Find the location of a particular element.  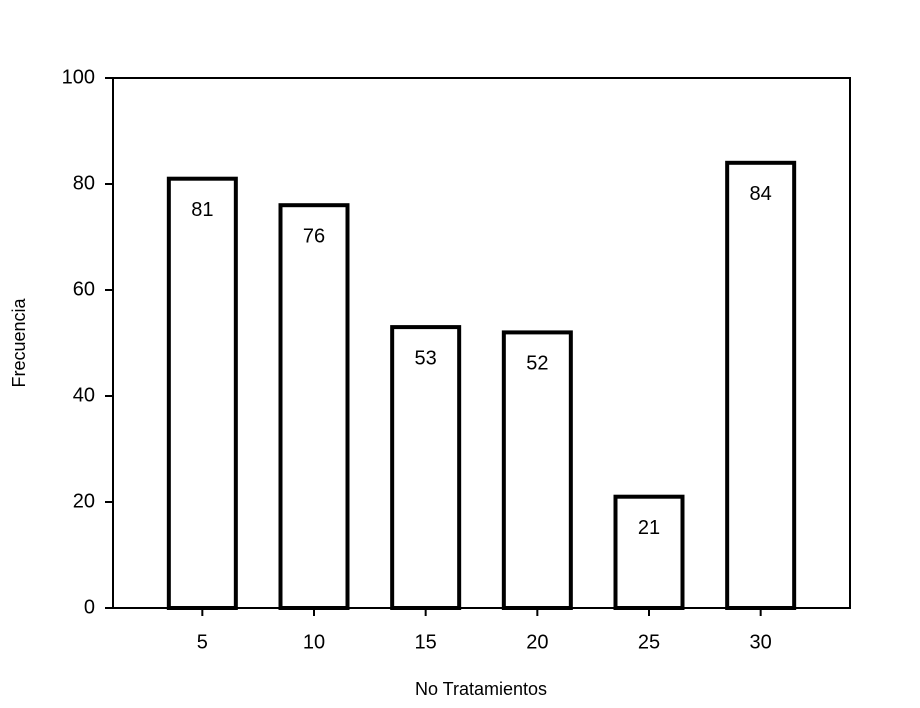

data-label: 76 is located at coordinates (314, 236).